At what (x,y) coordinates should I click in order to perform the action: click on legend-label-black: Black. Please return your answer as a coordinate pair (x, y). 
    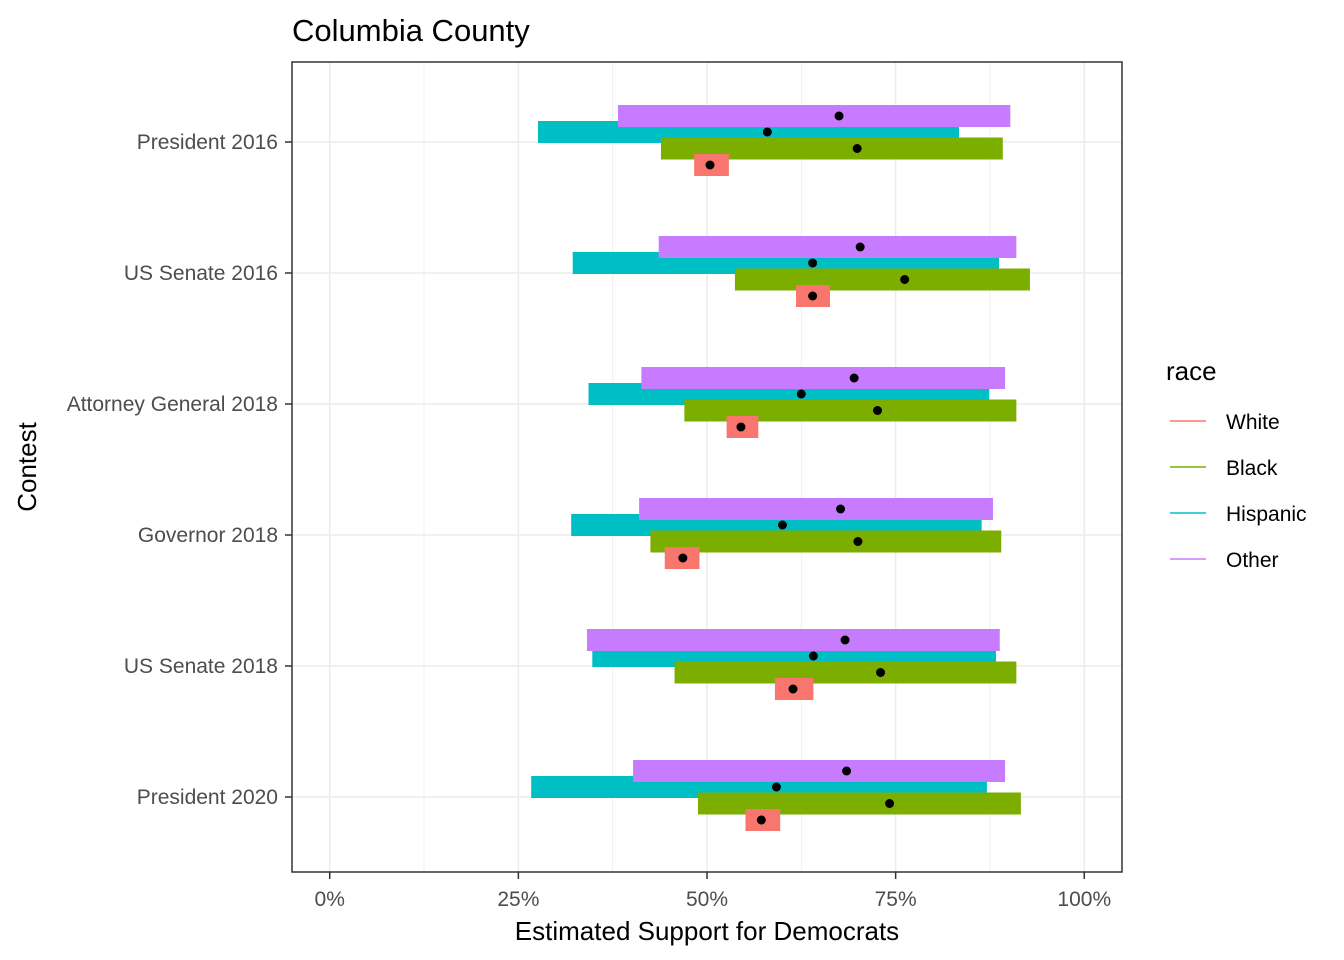
    Looking at the image, I should click on (1252, 468).